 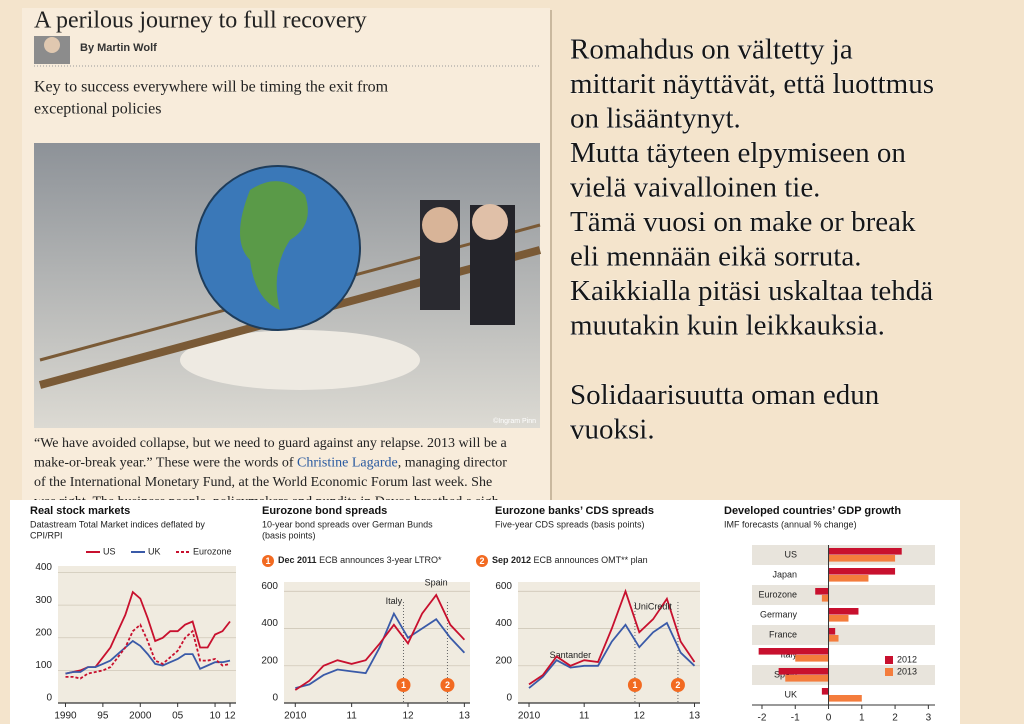 What do you see at coordinates (743, 222) in the screenshot?
I see `slide-line: Tämä vuosi on make or break` at bounding box center [743, 222].